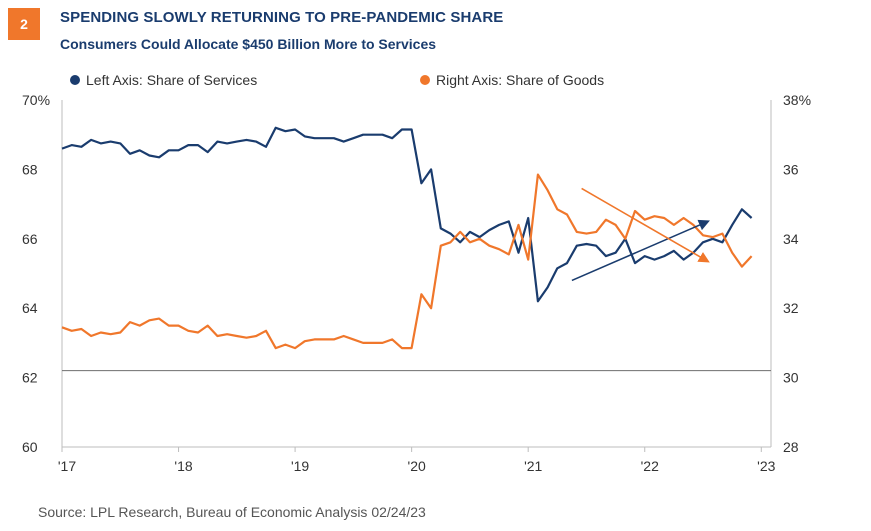 This screenshot has height=531, width=871. I want to click on figure-number-badge: 2, so click(24, 24).